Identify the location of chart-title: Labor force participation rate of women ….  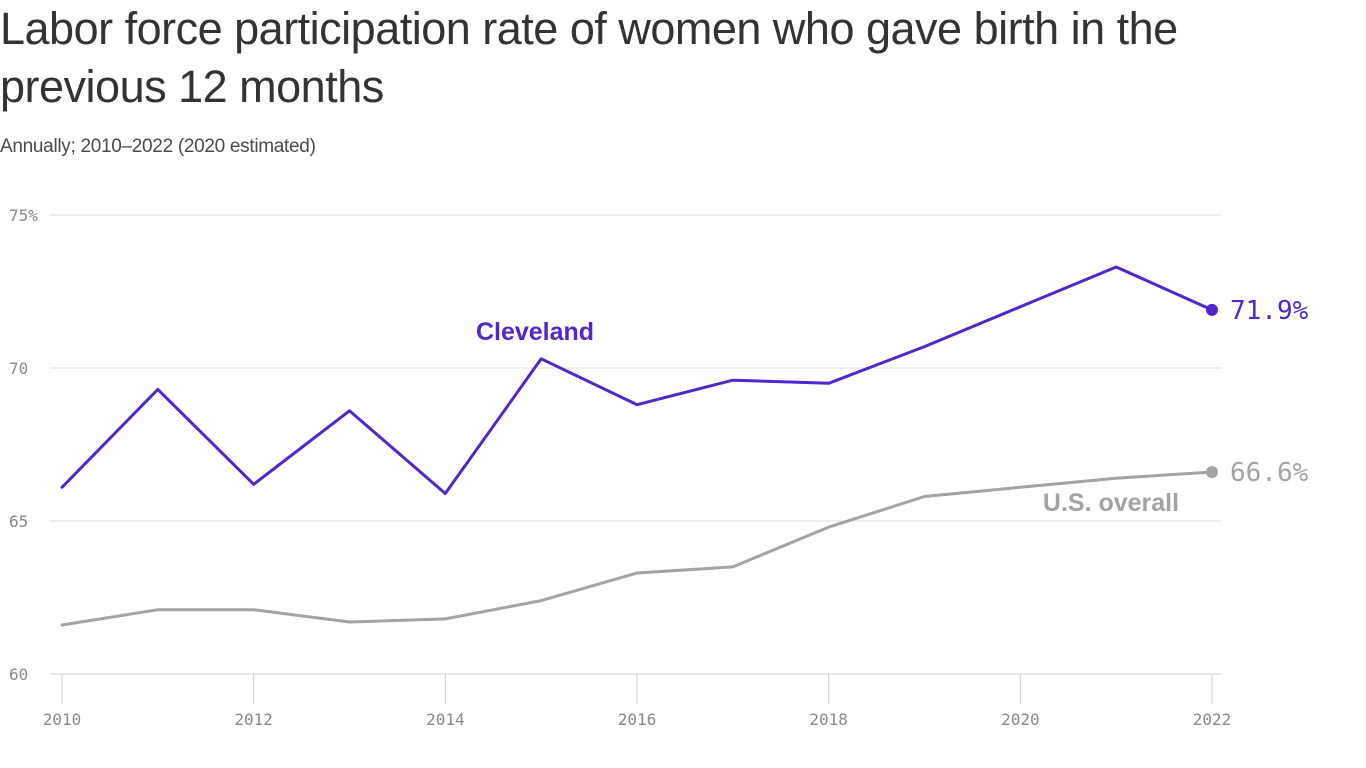
(589, 57).